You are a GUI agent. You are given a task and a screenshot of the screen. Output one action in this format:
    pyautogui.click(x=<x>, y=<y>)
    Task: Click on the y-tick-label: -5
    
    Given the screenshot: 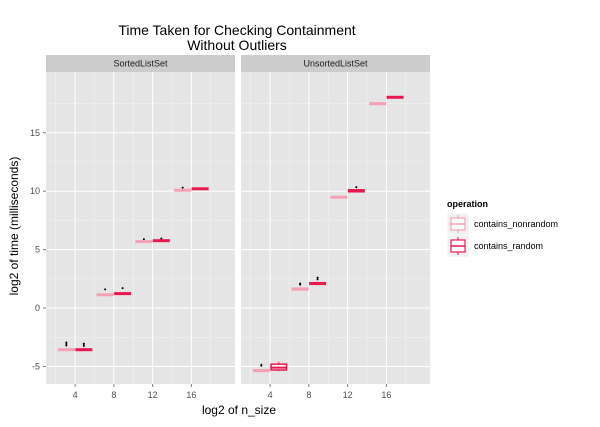 What is the action you would take?
    pyautogui.click(x=36, y=366)
    